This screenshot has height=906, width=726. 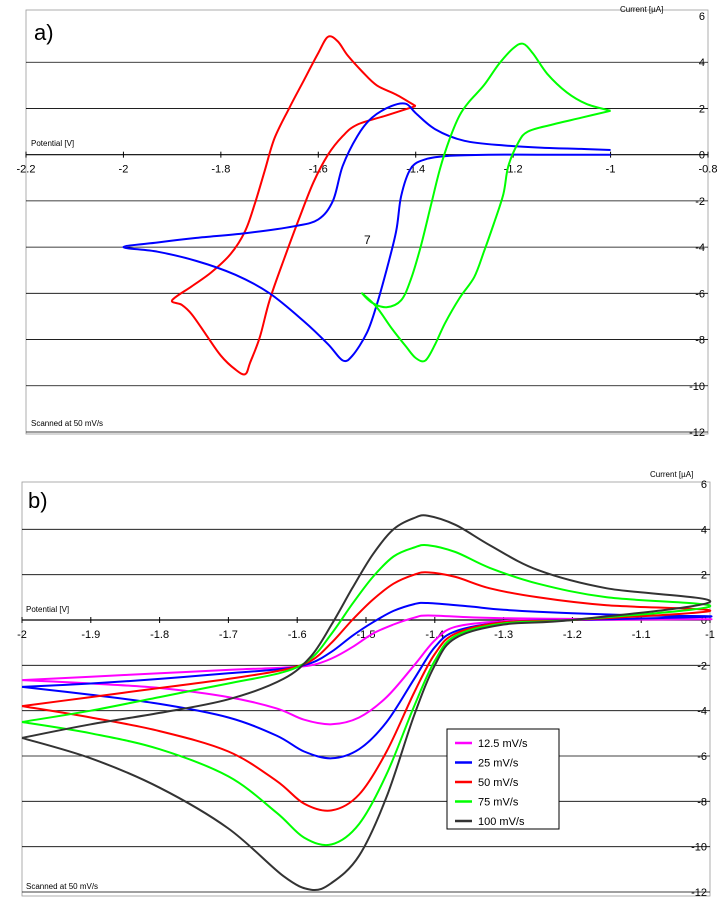 What do you see at coordinates (498, 764) in the screenshot?
I see `legend-label: 25 mV/s` at bounding box center [498, 764].